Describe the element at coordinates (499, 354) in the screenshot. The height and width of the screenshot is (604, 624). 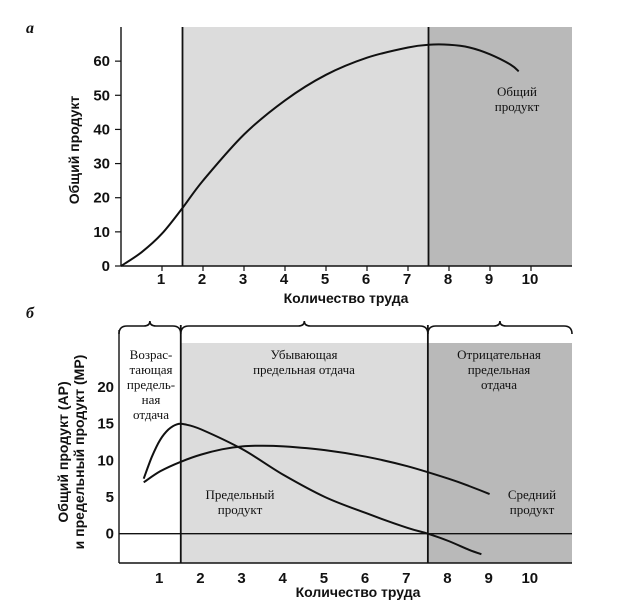
I see `region3-label-line1: Отрицательная` at that location.